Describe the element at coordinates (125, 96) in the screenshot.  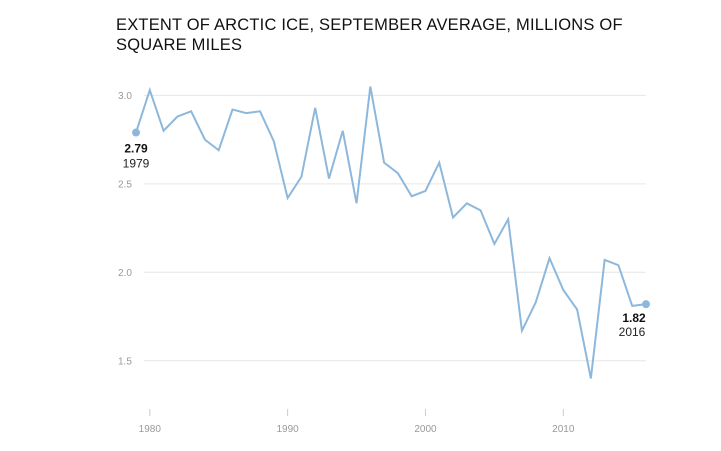
I see `y-tick-label: 3.0` at that location.